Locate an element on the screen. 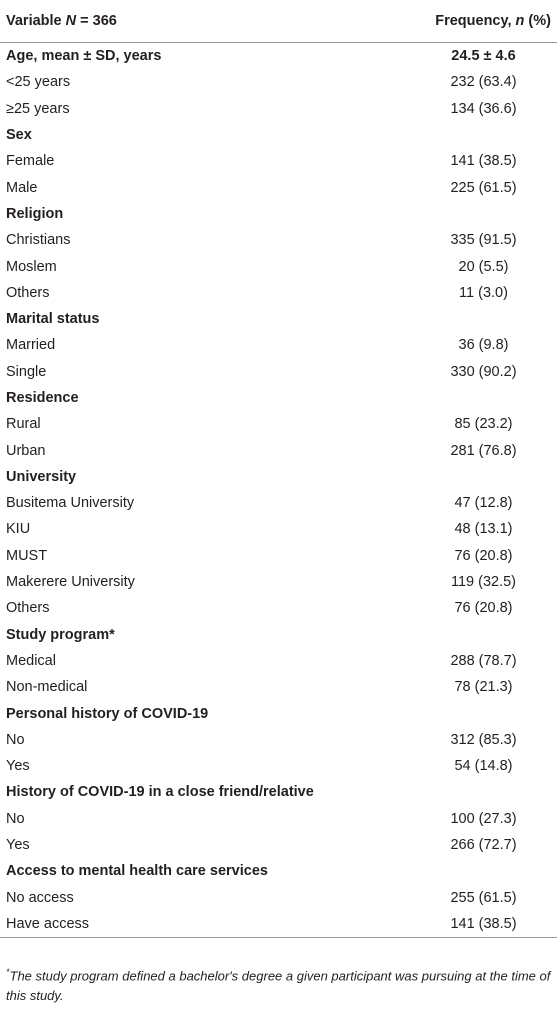 The height and width of the screenshot is (1009, 557). section-heading: Residence is located at coordinates (42, 398).